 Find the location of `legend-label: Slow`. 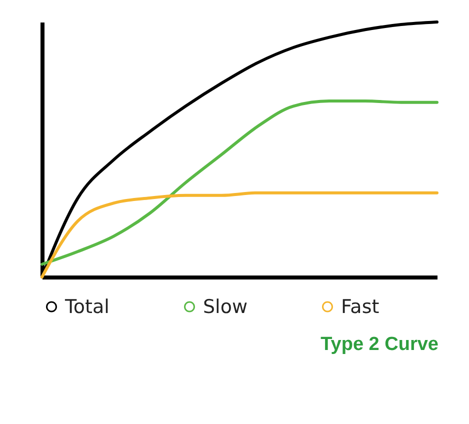

legend-label: Slow is located at coordinates (225, 307).